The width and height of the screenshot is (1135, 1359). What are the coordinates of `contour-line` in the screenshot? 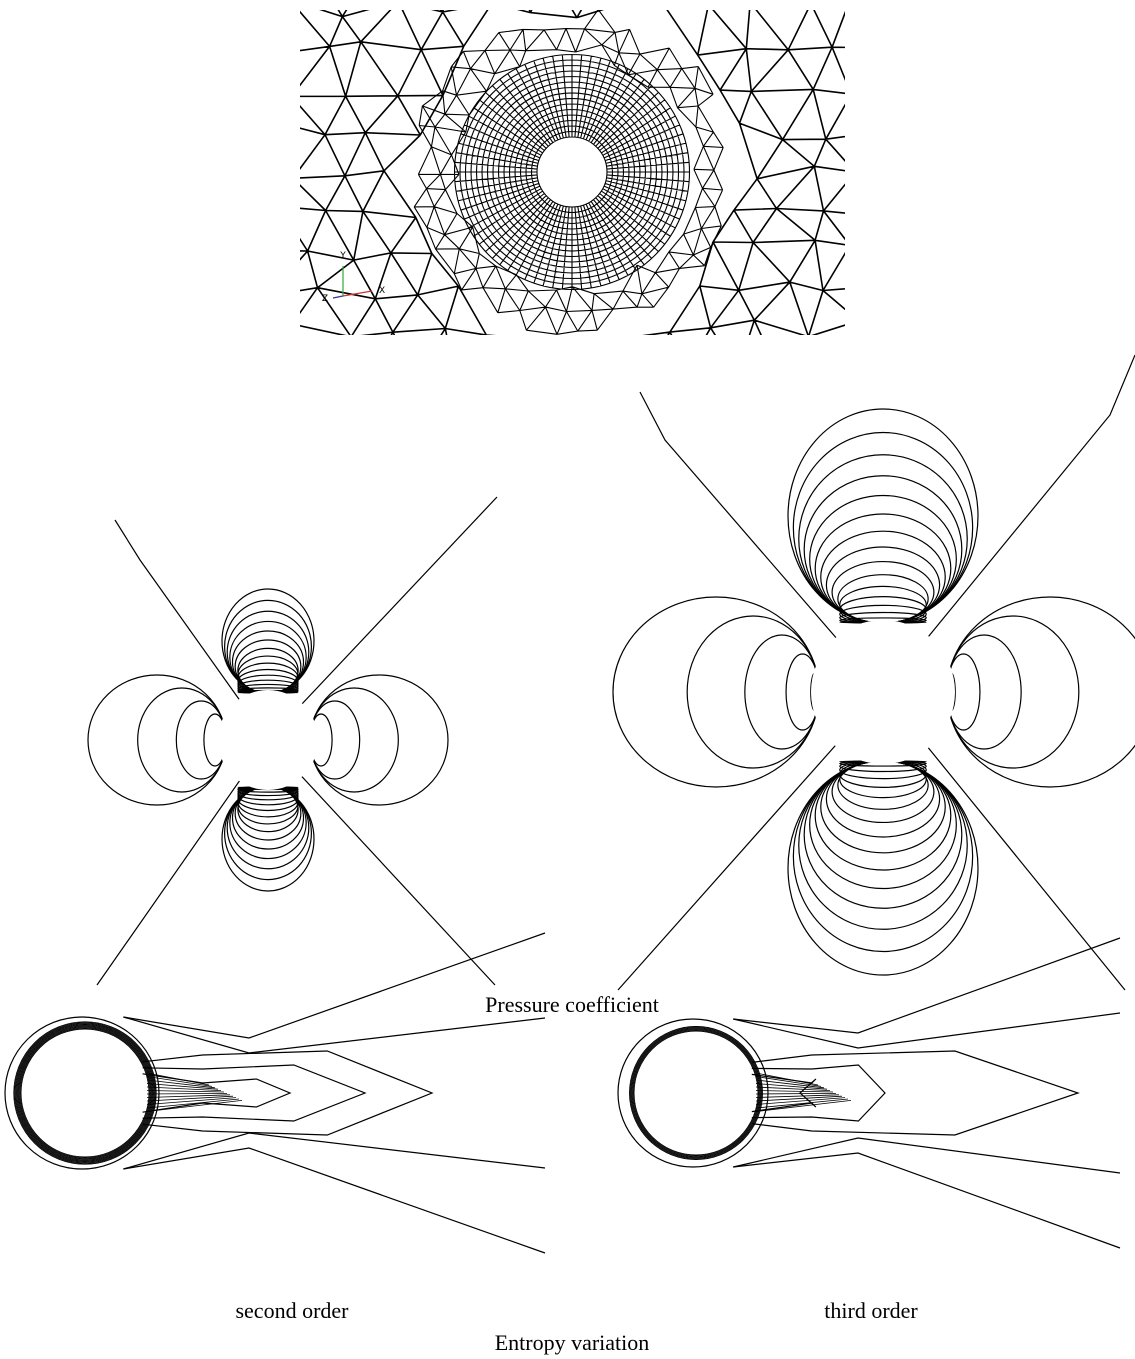 It's located at (305, 752).